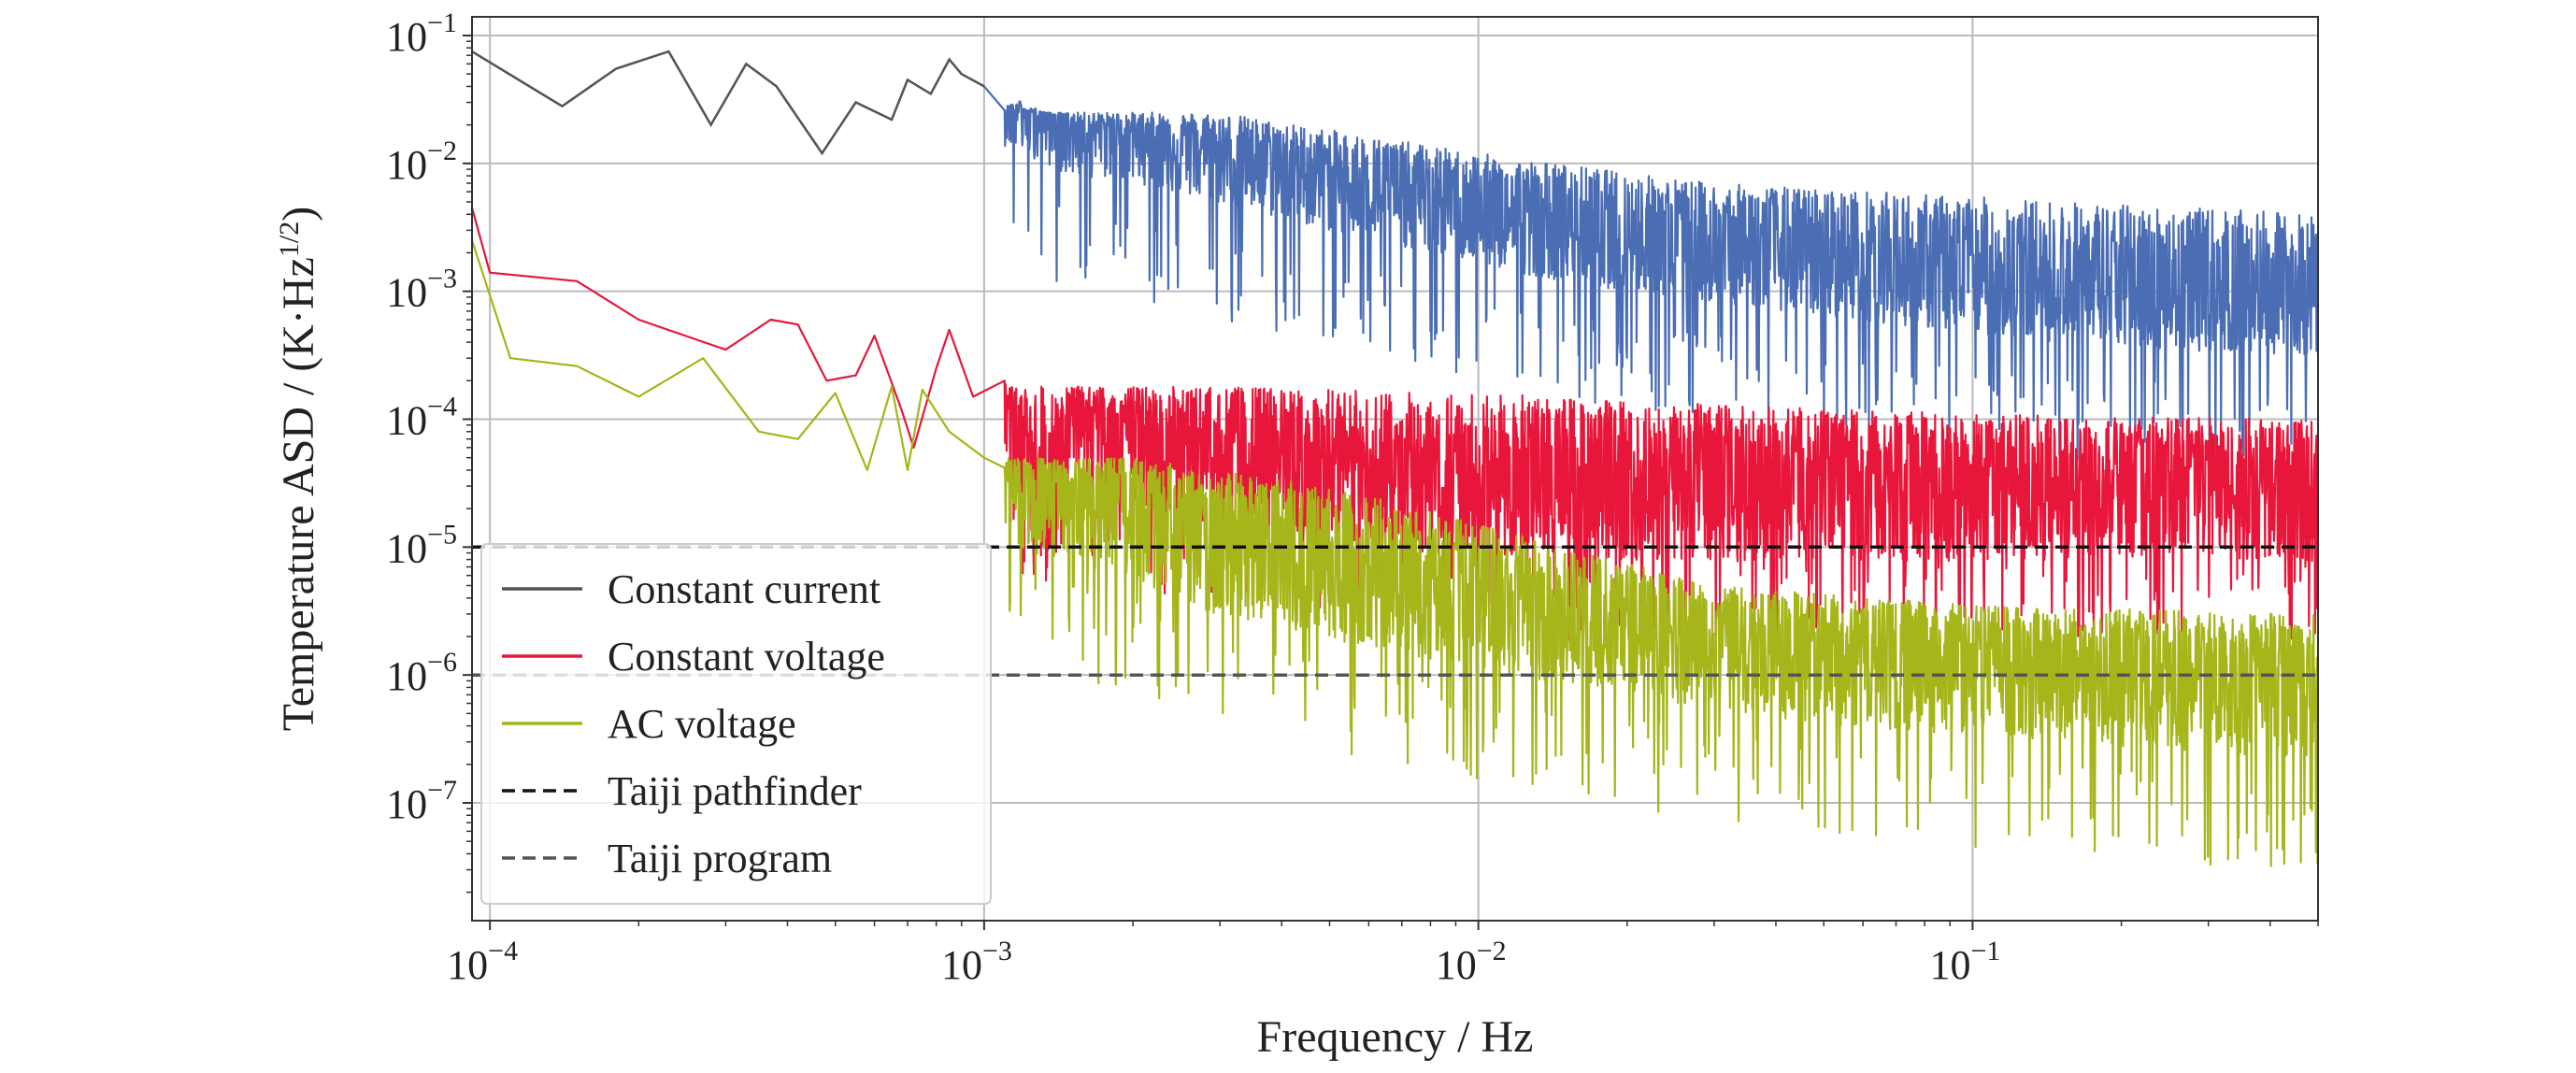 The width and height of the screenshot is (2576, 1073). What do you see at coordinates (720, 859) in the screenshot?
I see `legend-label-4: Taiji program` at bounding box center [720, 859].